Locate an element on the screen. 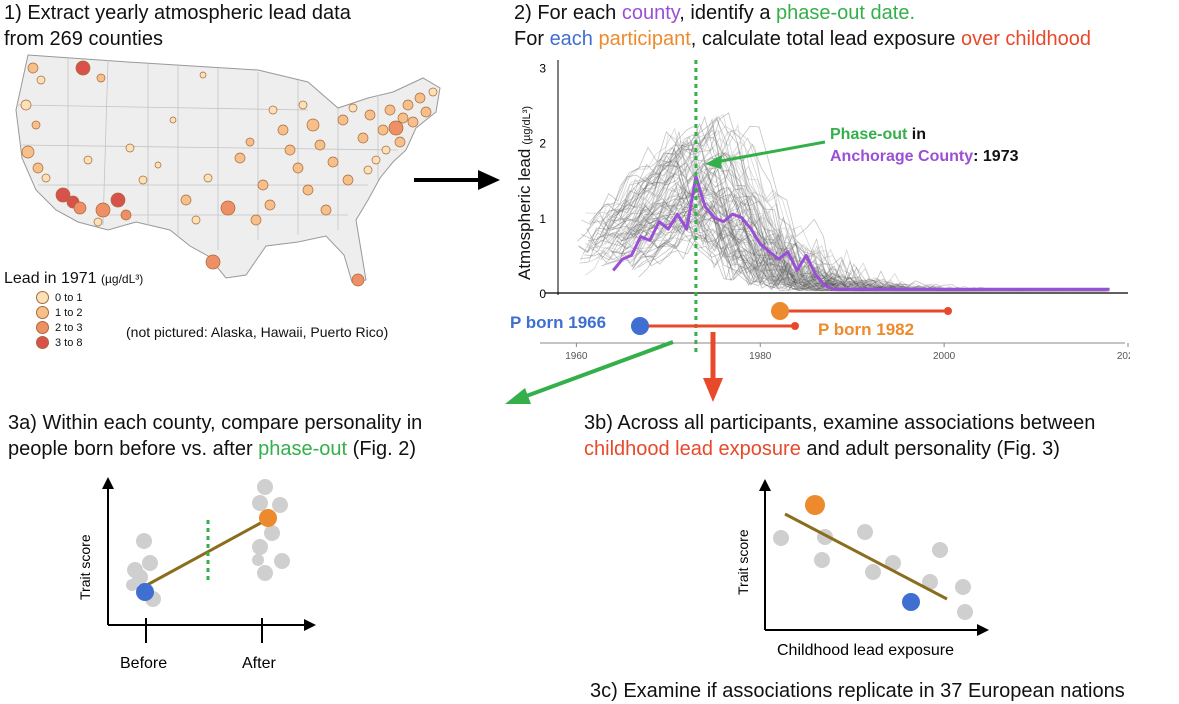  green-arrow is located at coordinates (597, 370).